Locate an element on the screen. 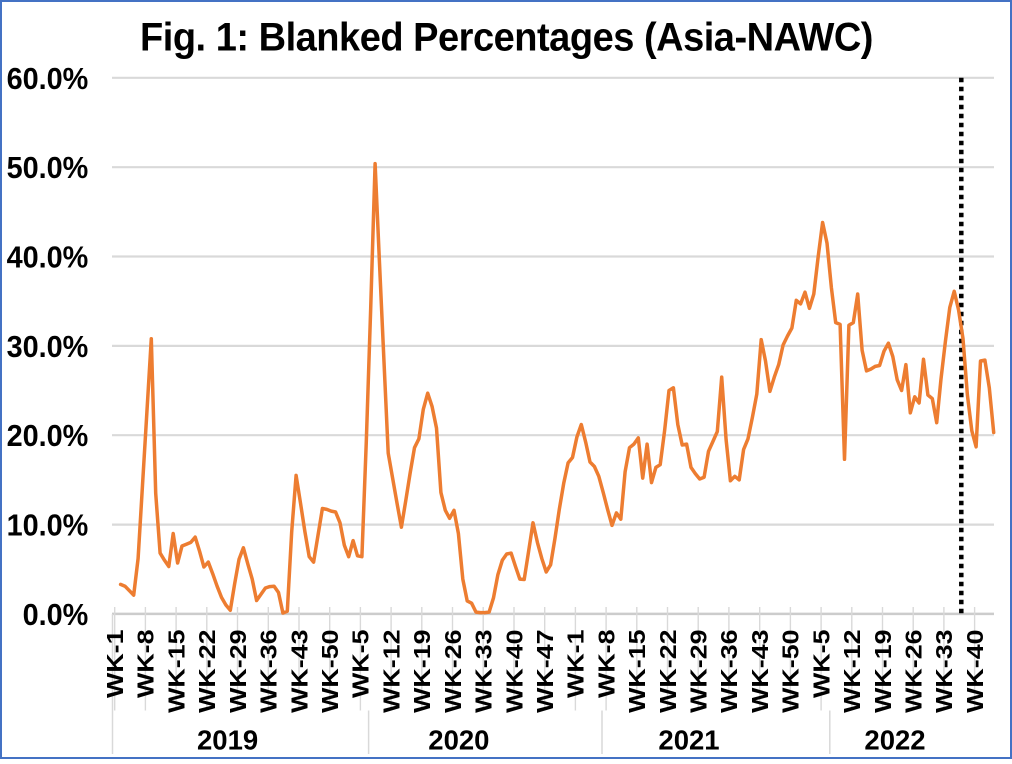 This screenshot has height=764, width=1012. svg-text: 0.0% is located at coordinates (56, 615).